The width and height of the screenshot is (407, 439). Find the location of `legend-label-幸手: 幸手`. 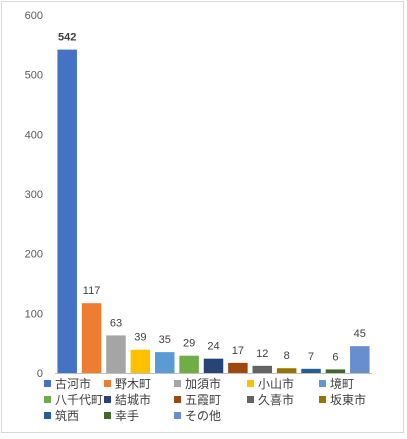

legend-label-幸手: 幸手 is located at coordinates (127, 416).